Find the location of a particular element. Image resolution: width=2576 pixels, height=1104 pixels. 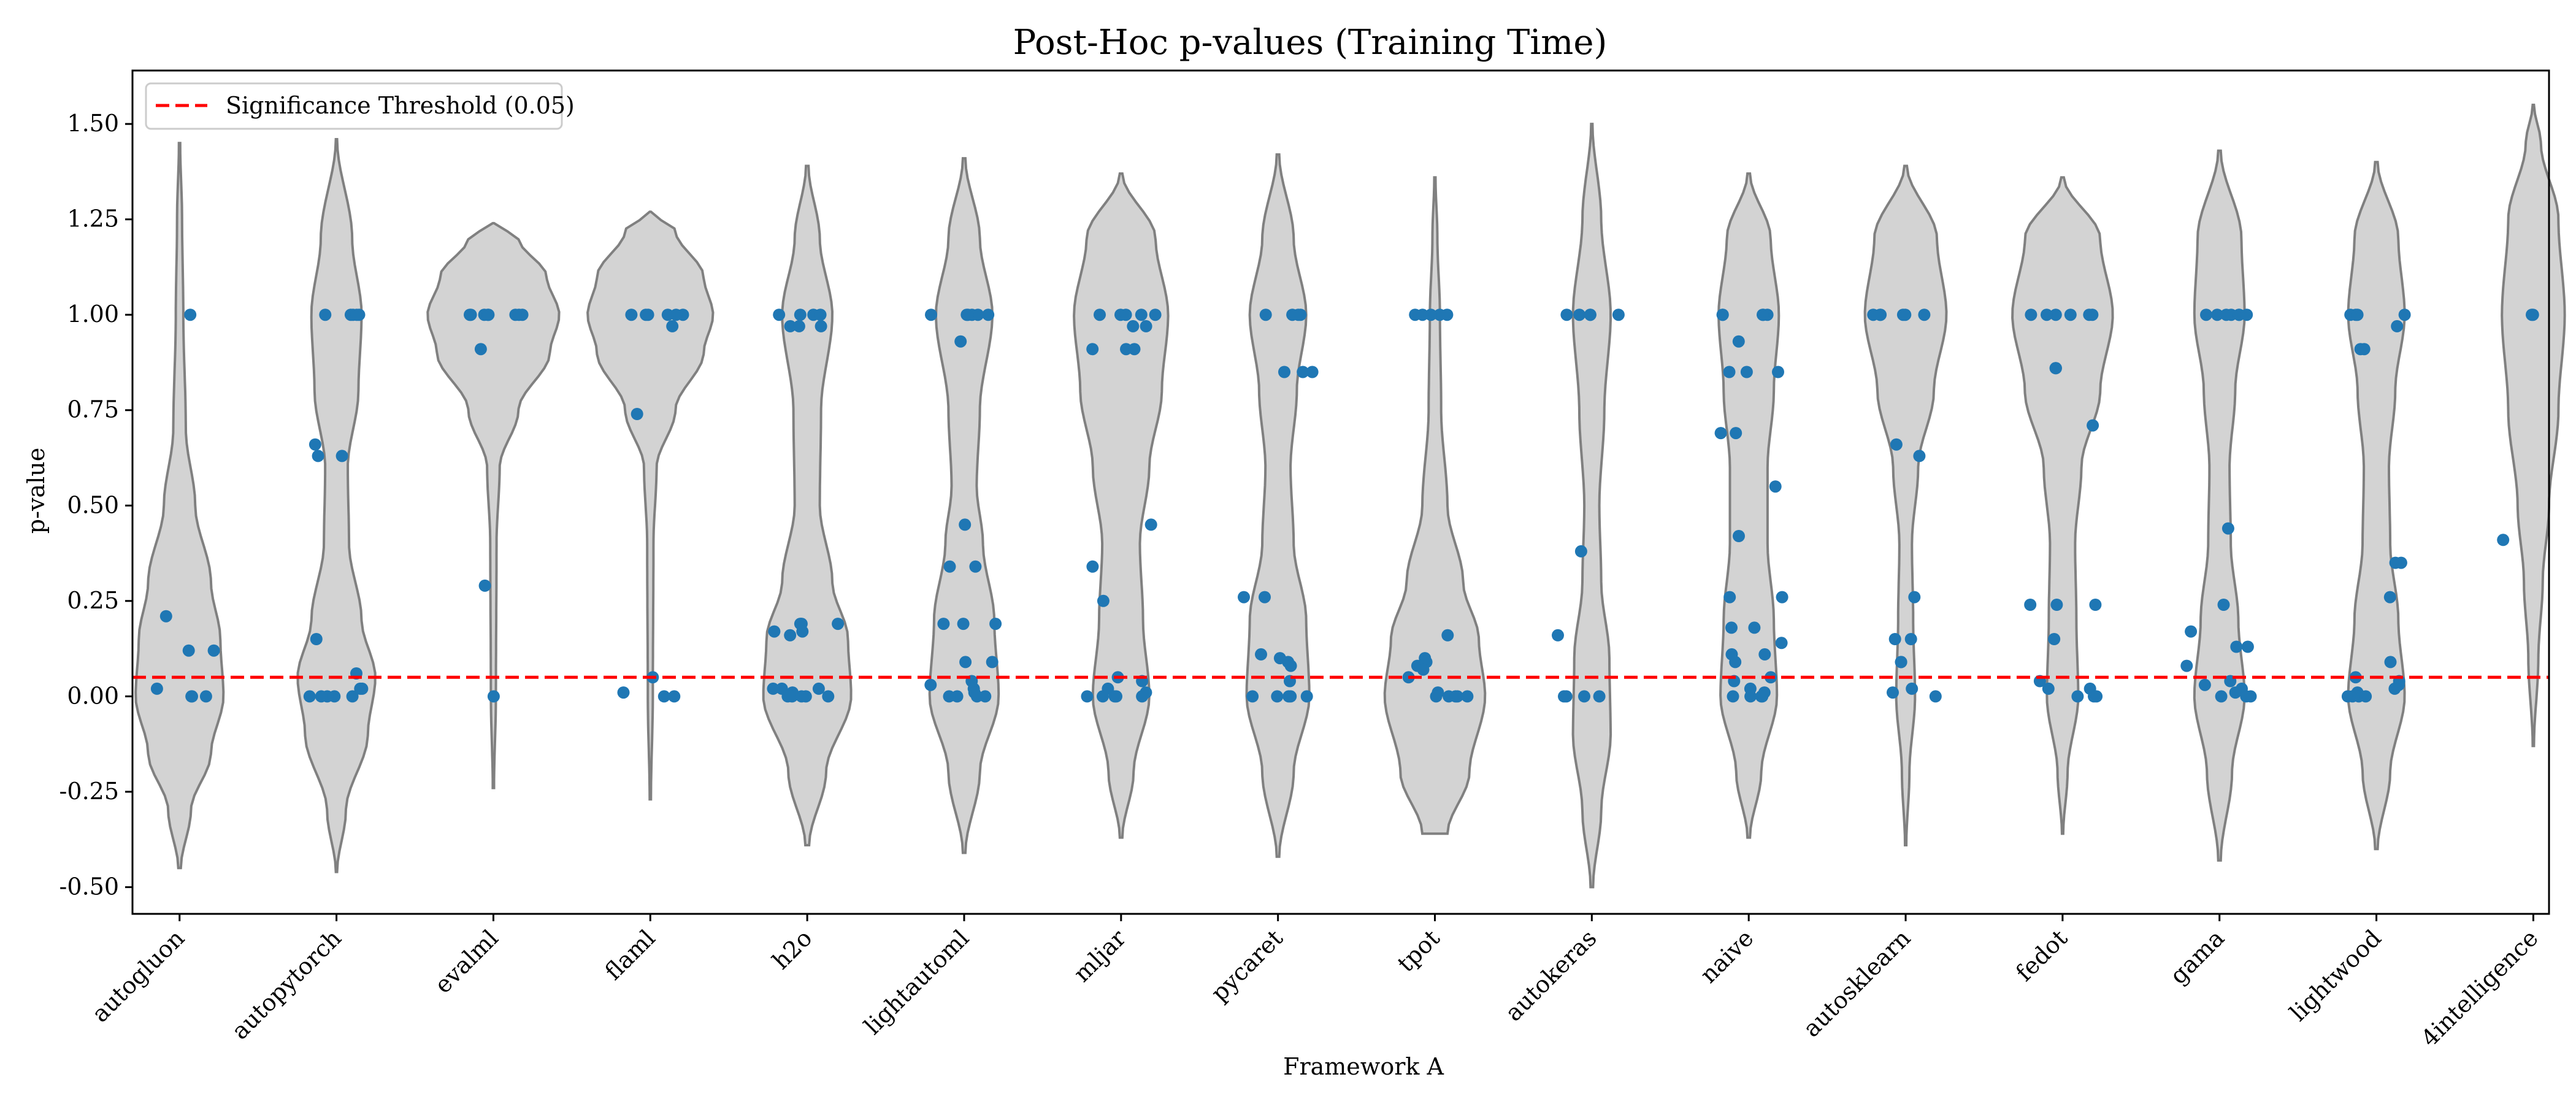

y-tick-label: -0.25 is located at coordinates (89, 791).